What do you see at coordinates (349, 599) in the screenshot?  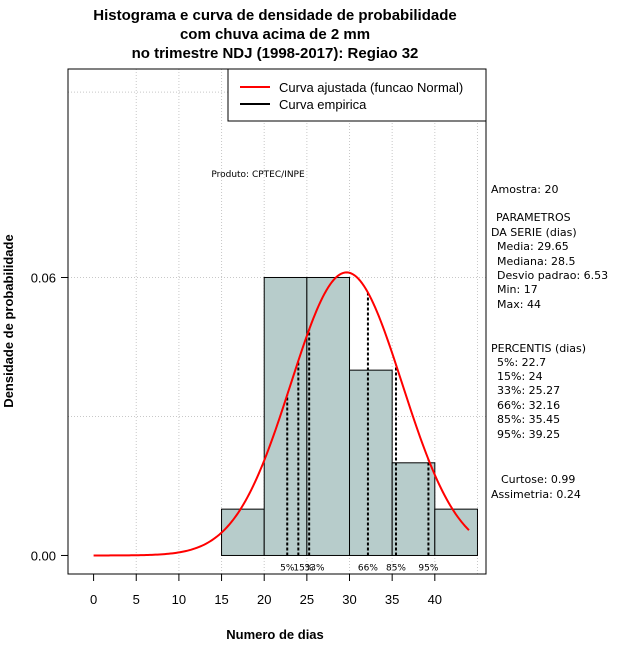 I see `x-tick-label: 30` at bounding box center [349, 599].